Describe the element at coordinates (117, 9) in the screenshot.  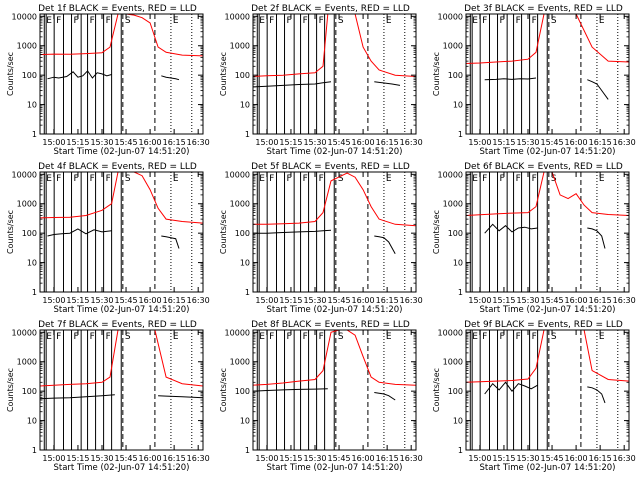
I see `panel-title: Det 1f BLACK = Events, RED = LLD` at that location.